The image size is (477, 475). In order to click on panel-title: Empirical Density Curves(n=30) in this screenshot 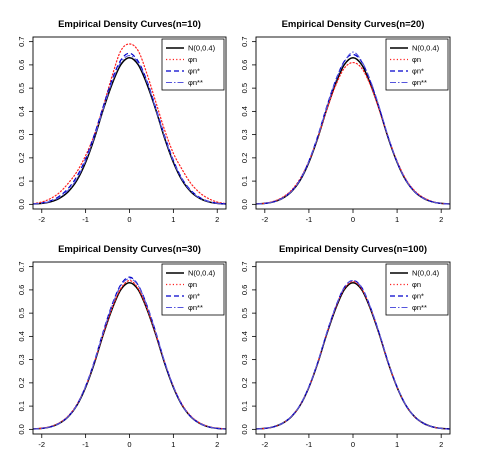, I will do `click(129, 249)`.